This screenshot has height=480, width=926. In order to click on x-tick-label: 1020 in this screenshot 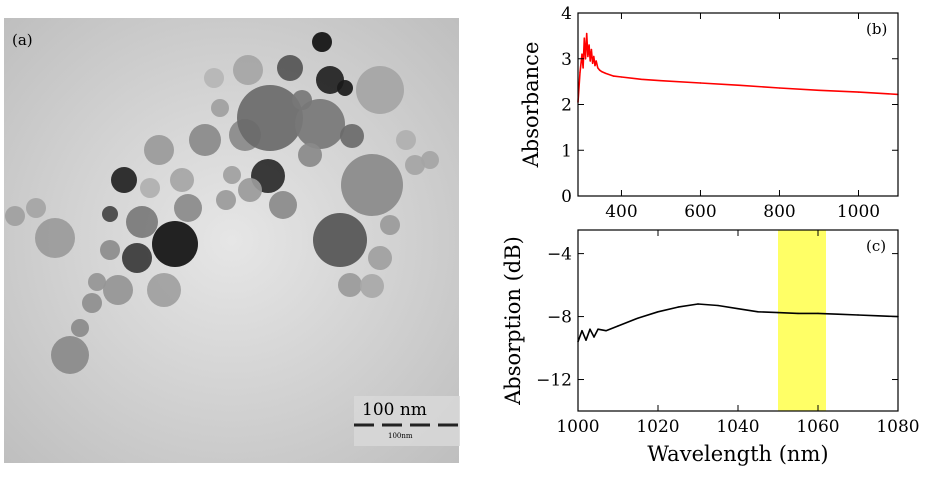, I will do `click(657, 427)`.